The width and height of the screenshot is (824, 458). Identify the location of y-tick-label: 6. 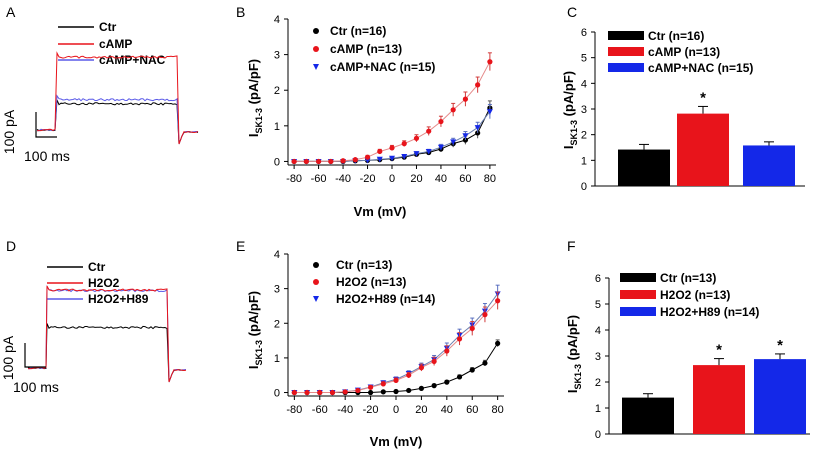
(584, 33).